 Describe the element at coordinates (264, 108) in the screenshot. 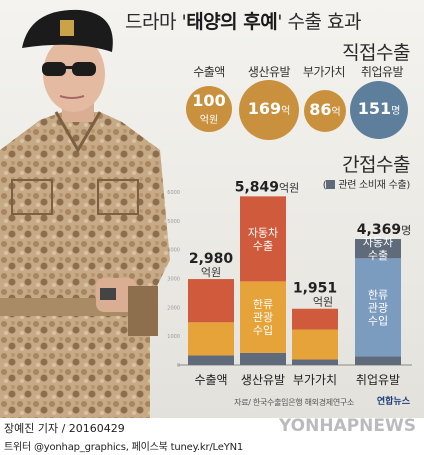

I see `direct-value-production: 169` at that location.